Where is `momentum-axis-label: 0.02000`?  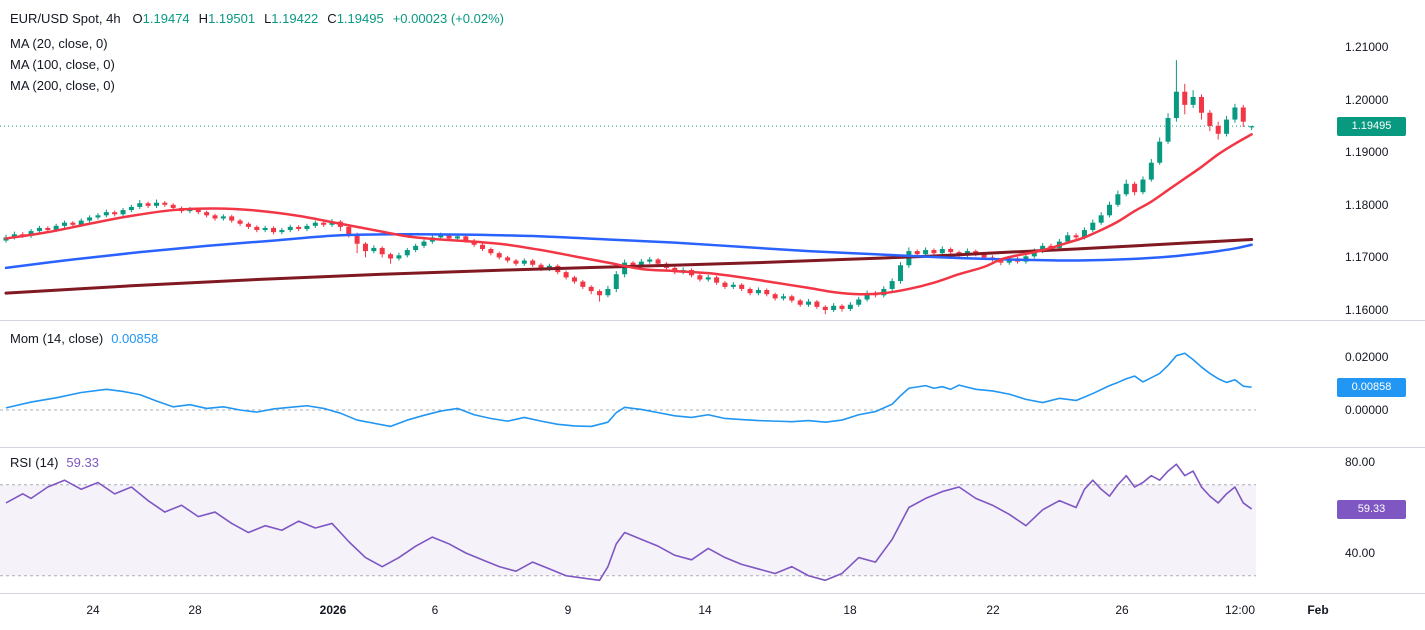 momentum-axis-label: 0.02000 is located at coordinates (1367, 357).